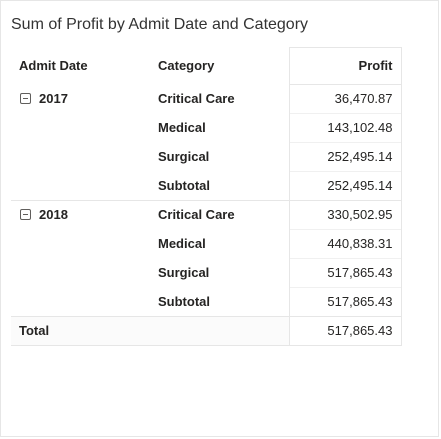  I want to click on total-value: 517,865.43, so click(345, 331).